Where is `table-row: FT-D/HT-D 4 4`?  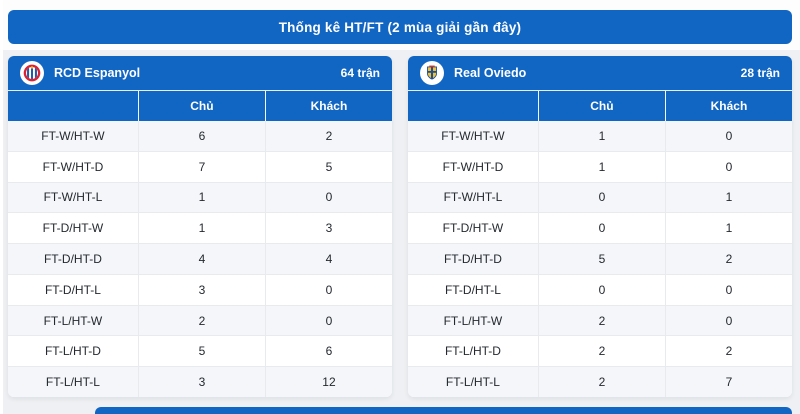
table-row: FT-D/HT-D 4 4 is located at coordinates (200, 258).